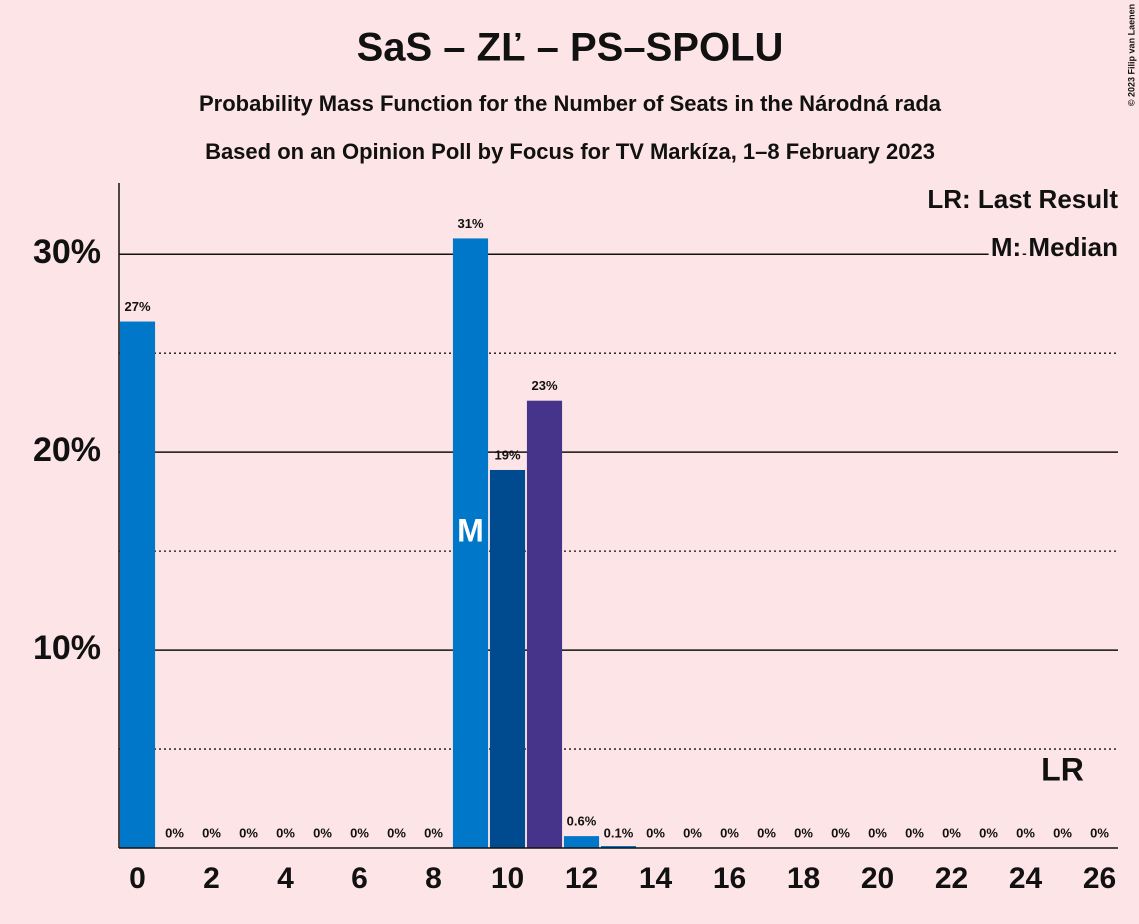 The width and height of the screenshot is (1139, 924). I want to click on x-tick-label: 26, so click(1099, 878).